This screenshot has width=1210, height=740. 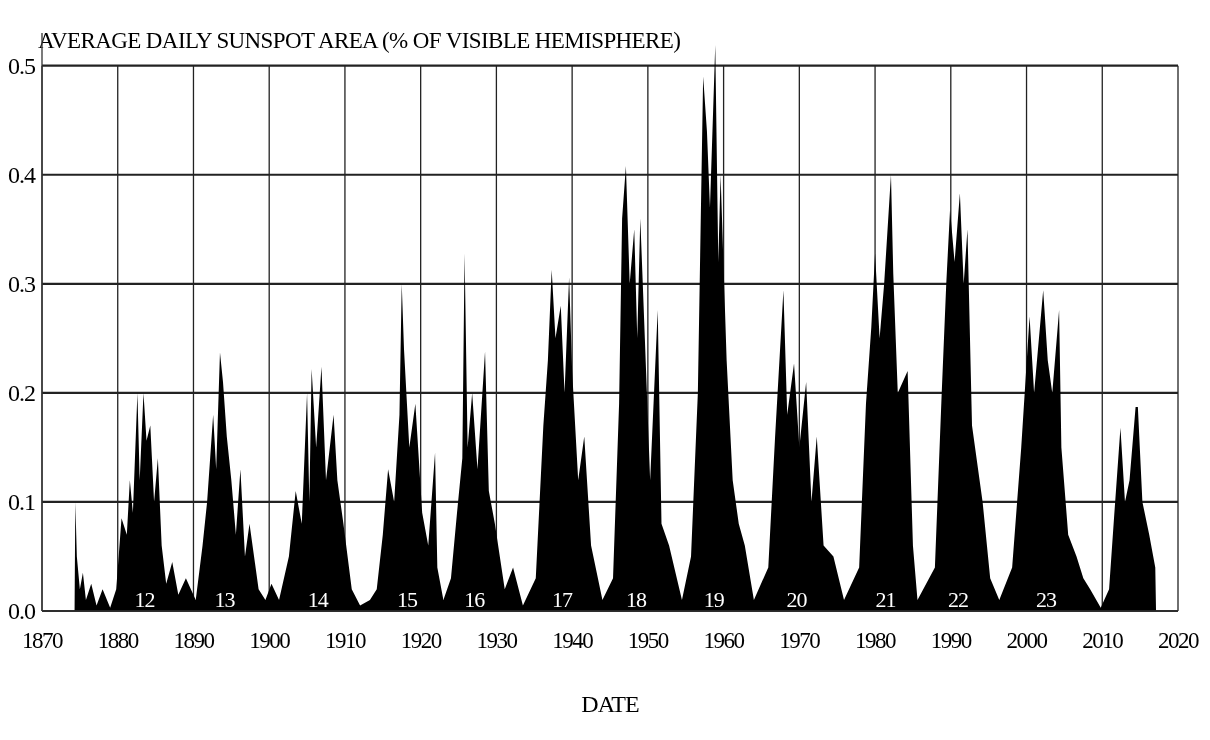 What do you see at coordinates (22, 65) in the screenshot?
I see `y-tick-label: 0.5` at bounding box center [22, 65].